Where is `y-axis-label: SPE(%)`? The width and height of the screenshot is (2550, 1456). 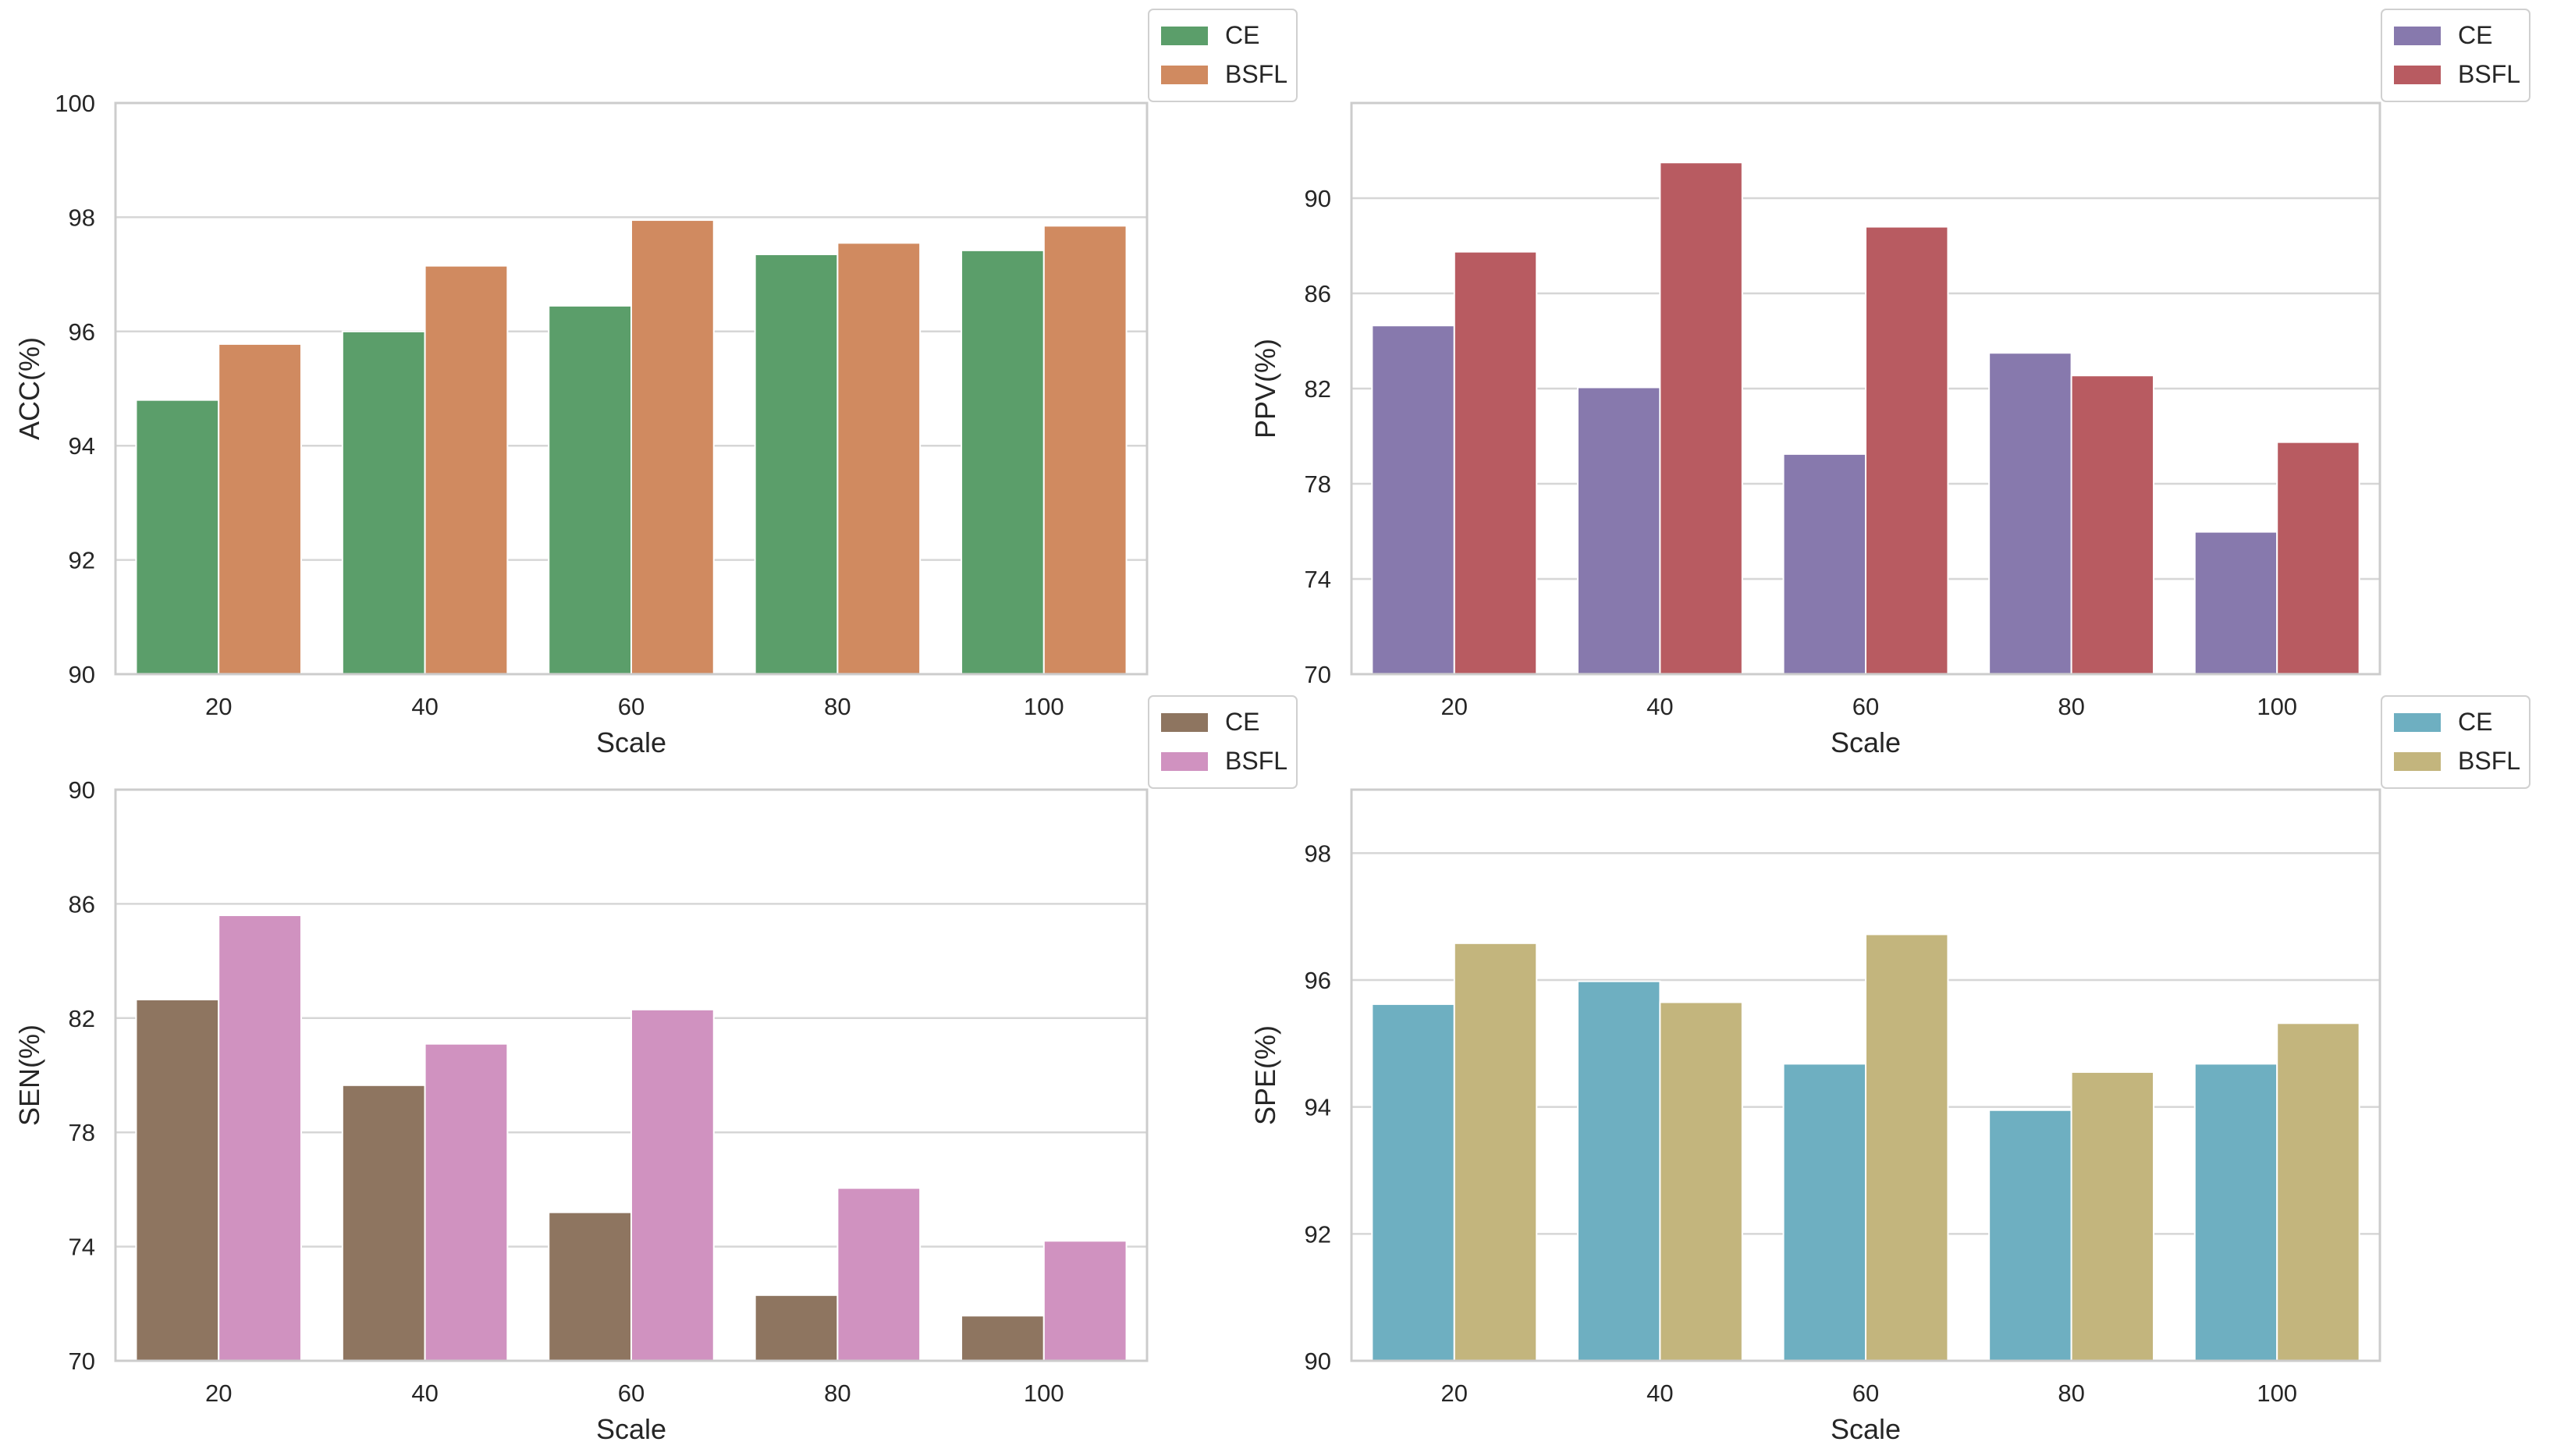
y-axis-label: SPE(%) is located at coordinates (1265, 1075).